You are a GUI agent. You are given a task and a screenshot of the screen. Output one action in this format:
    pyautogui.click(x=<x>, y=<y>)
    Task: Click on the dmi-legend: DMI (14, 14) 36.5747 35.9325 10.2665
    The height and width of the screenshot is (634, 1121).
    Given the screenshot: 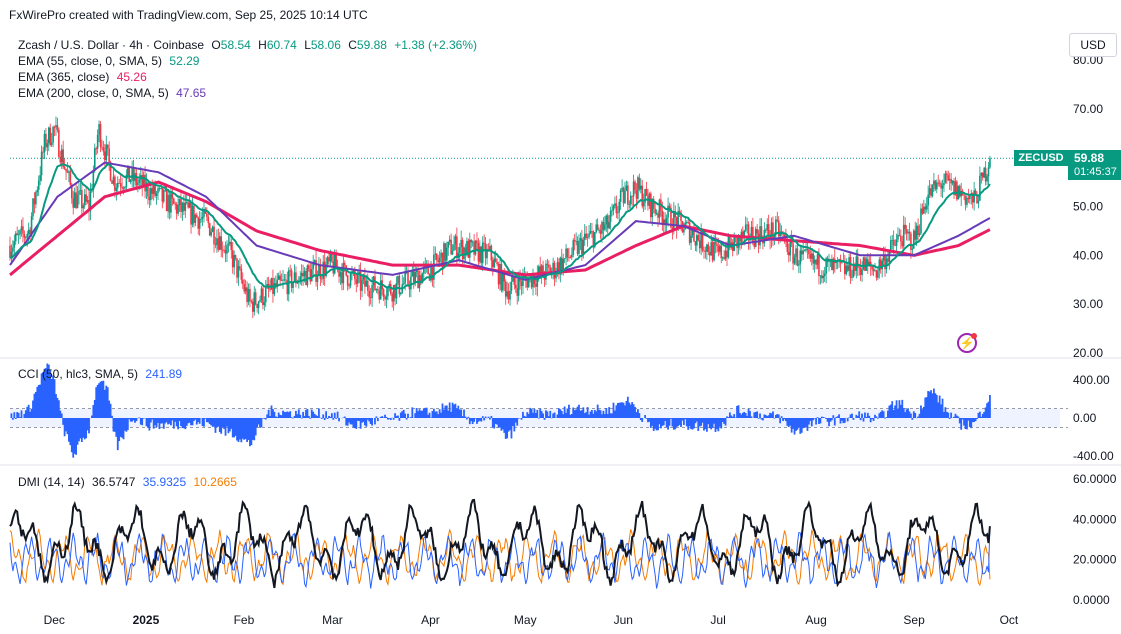 What is the action you would take?
    pyautogui.click(x=129, y=482)
    